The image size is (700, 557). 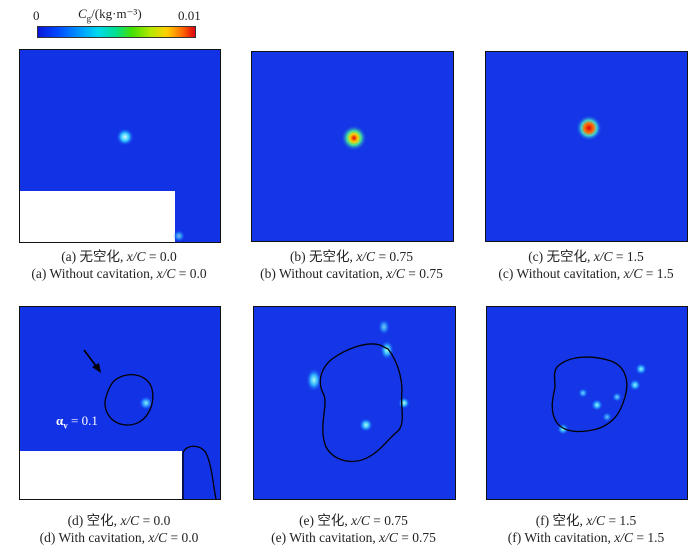 I want to click on colorbar-min-label: 0, so click(x=36, y=15).